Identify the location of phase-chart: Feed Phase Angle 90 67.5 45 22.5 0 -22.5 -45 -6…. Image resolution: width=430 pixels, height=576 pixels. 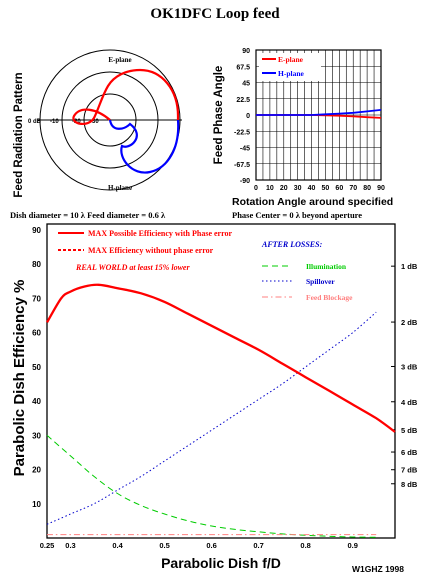
(303, 134).